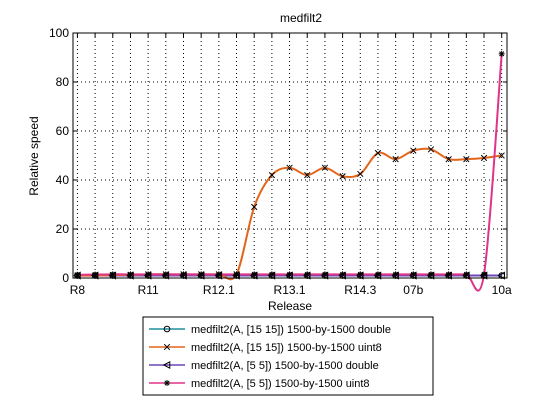 The width and height of the screenshot is (560, 420). I want to click on y-tick-label: 20, so click(63, 229).